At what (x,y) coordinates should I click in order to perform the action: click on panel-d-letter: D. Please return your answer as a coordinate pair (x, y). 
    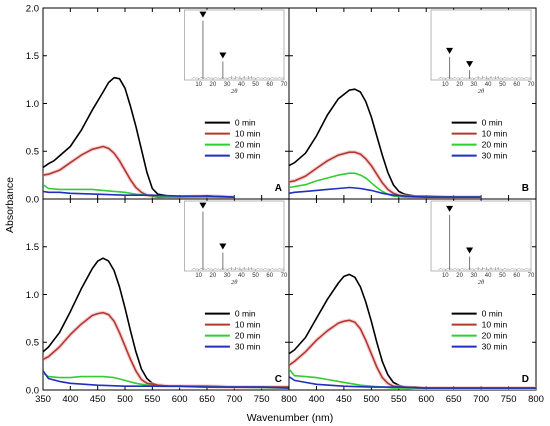
    Looking at the image, I should click on (525, 379).